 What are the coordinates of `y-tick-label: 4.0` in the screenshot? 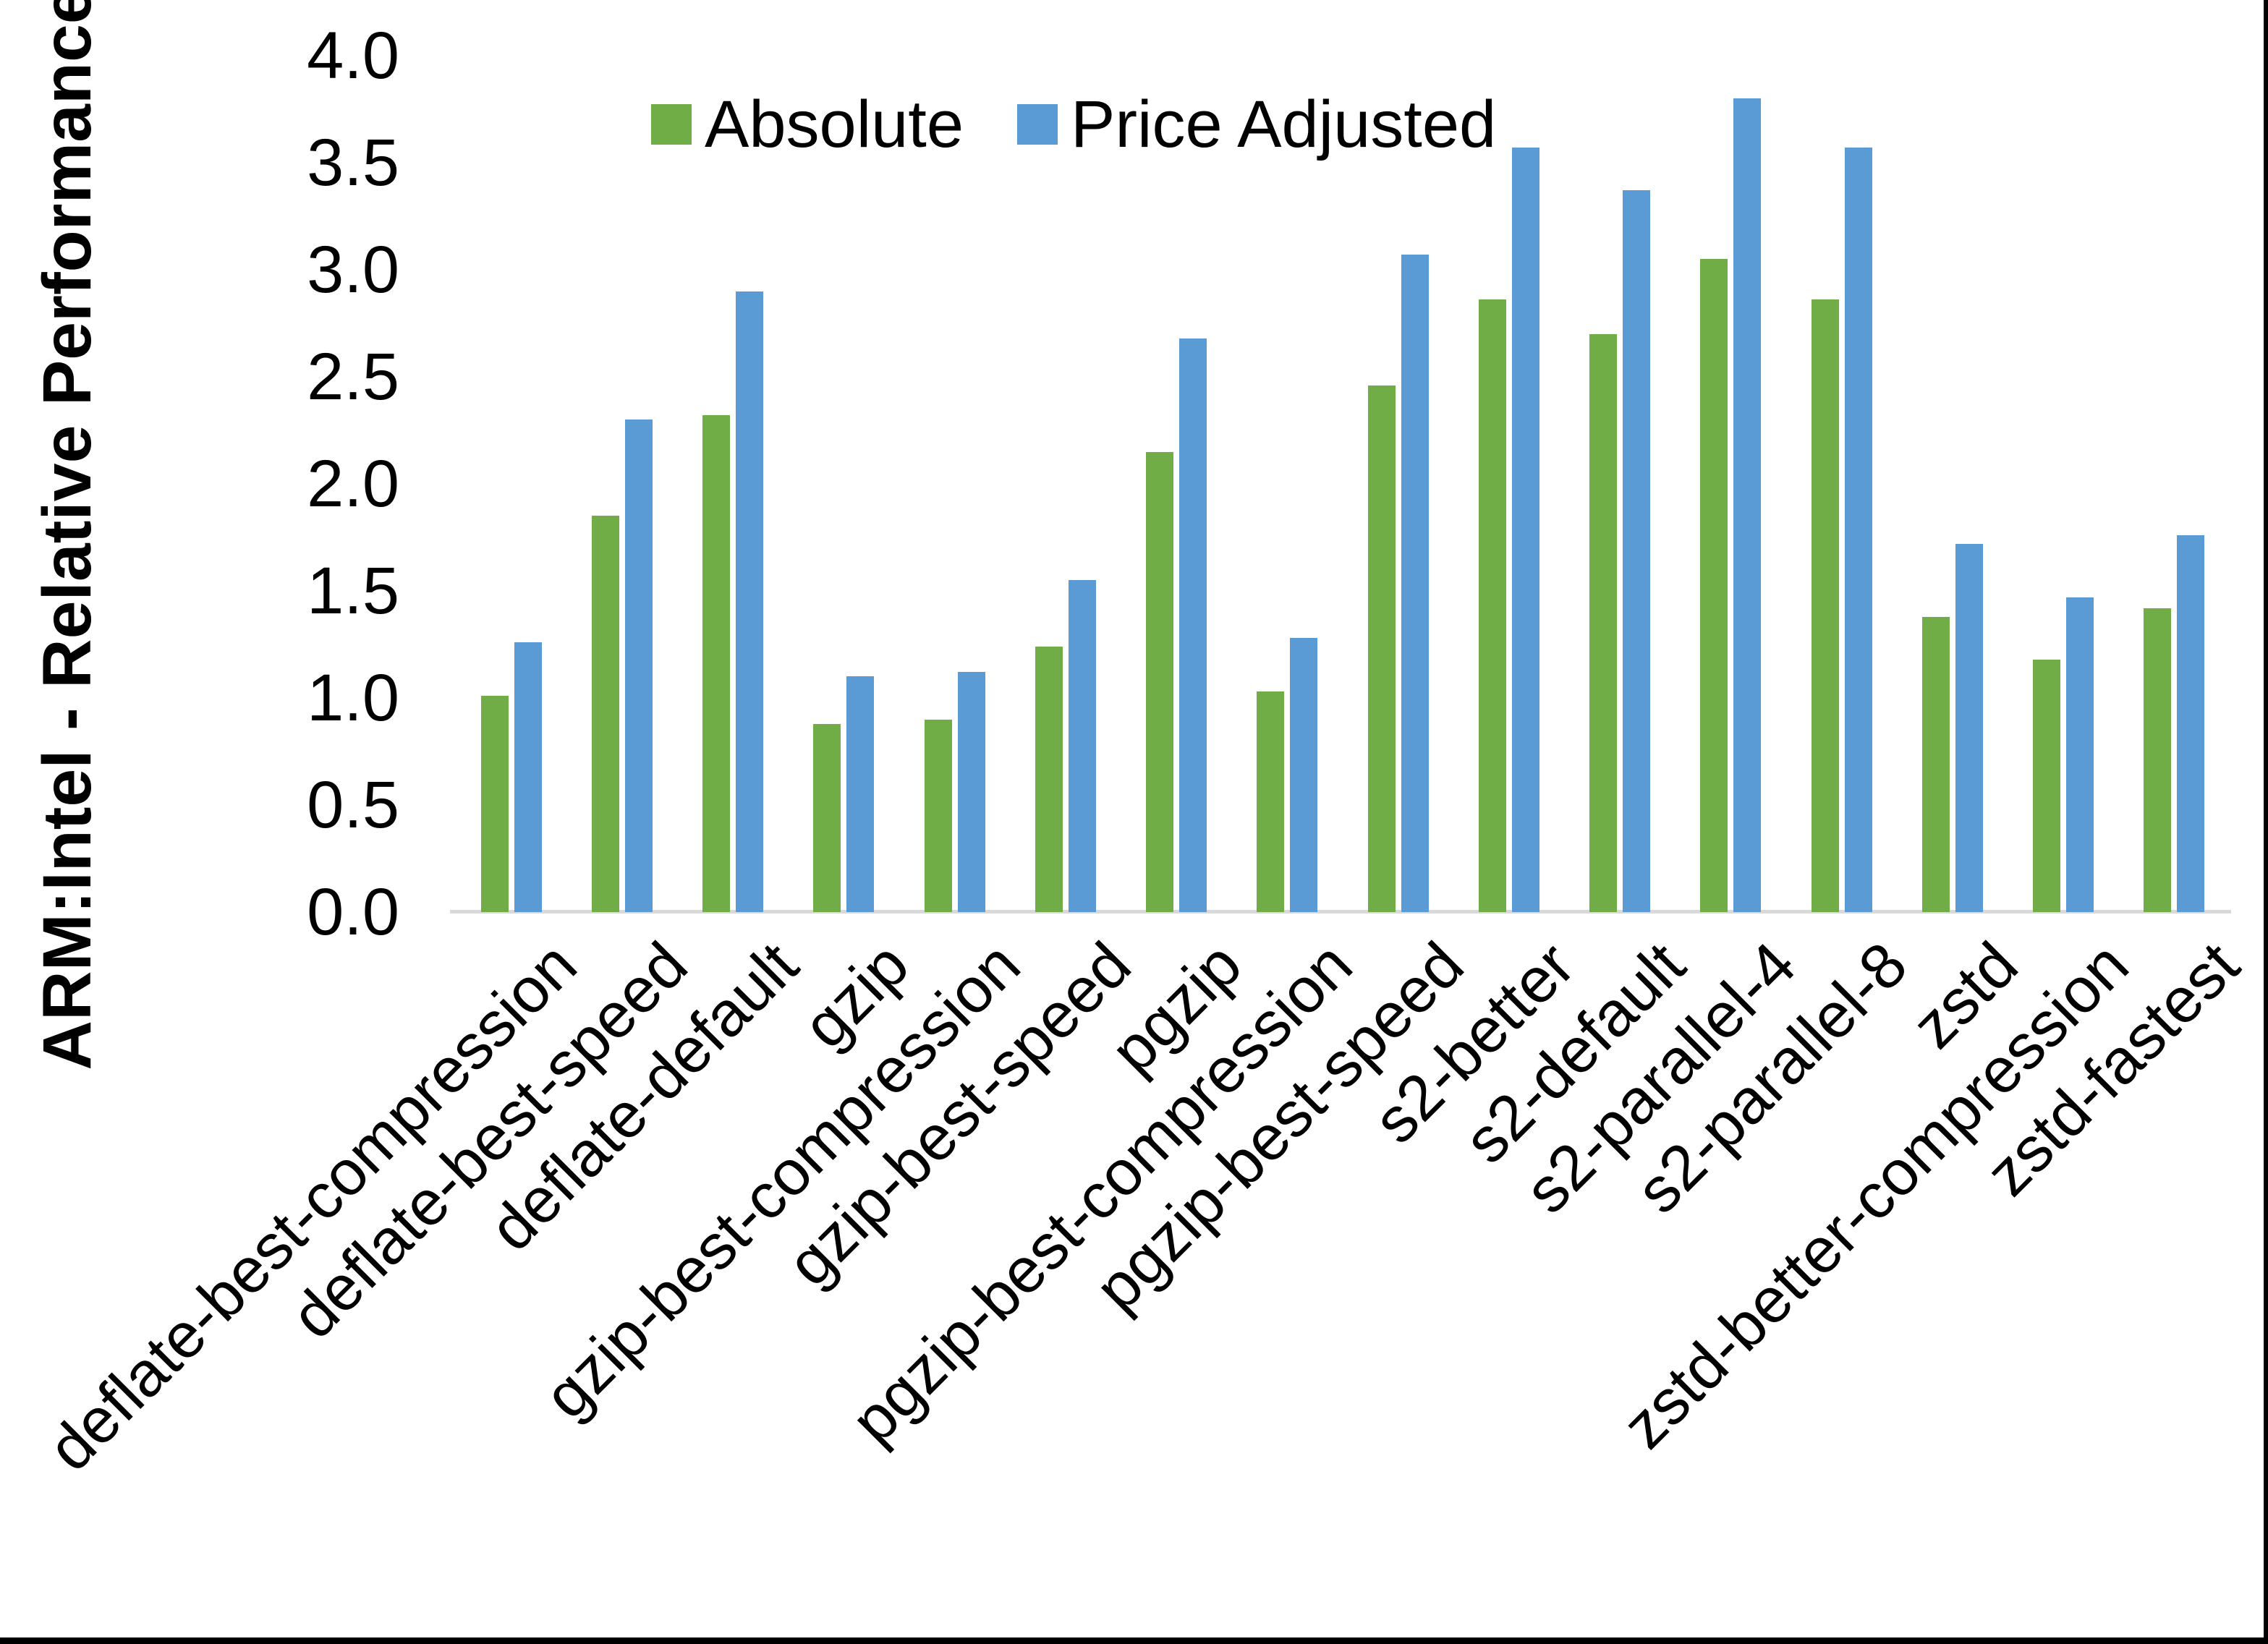 It's located at (353, 56).